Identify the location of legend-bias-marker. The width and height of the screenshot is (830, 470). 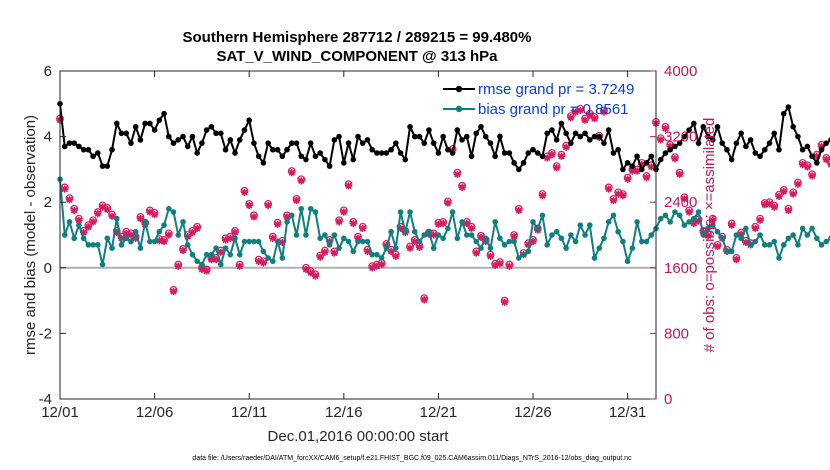
(459, 109).